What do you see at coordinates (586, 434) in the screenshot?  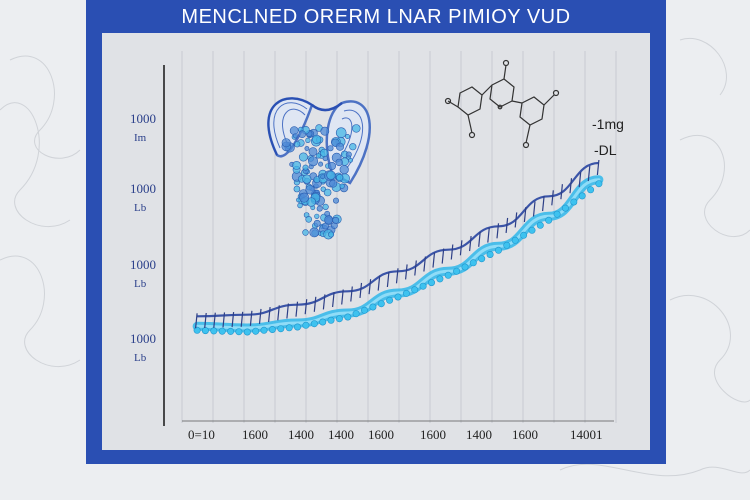 I see `x-tick-label: 14001` at bounding box center [586, 434].